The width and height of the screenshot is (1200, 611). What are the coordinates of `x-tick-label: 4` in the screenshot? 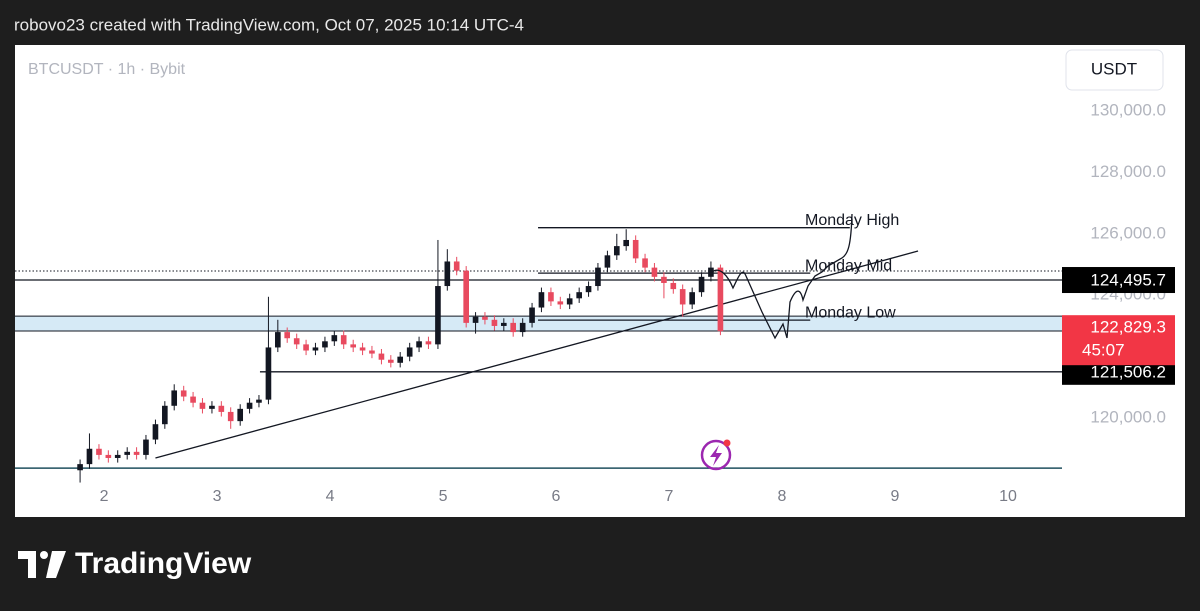 It's located at (330, 496).